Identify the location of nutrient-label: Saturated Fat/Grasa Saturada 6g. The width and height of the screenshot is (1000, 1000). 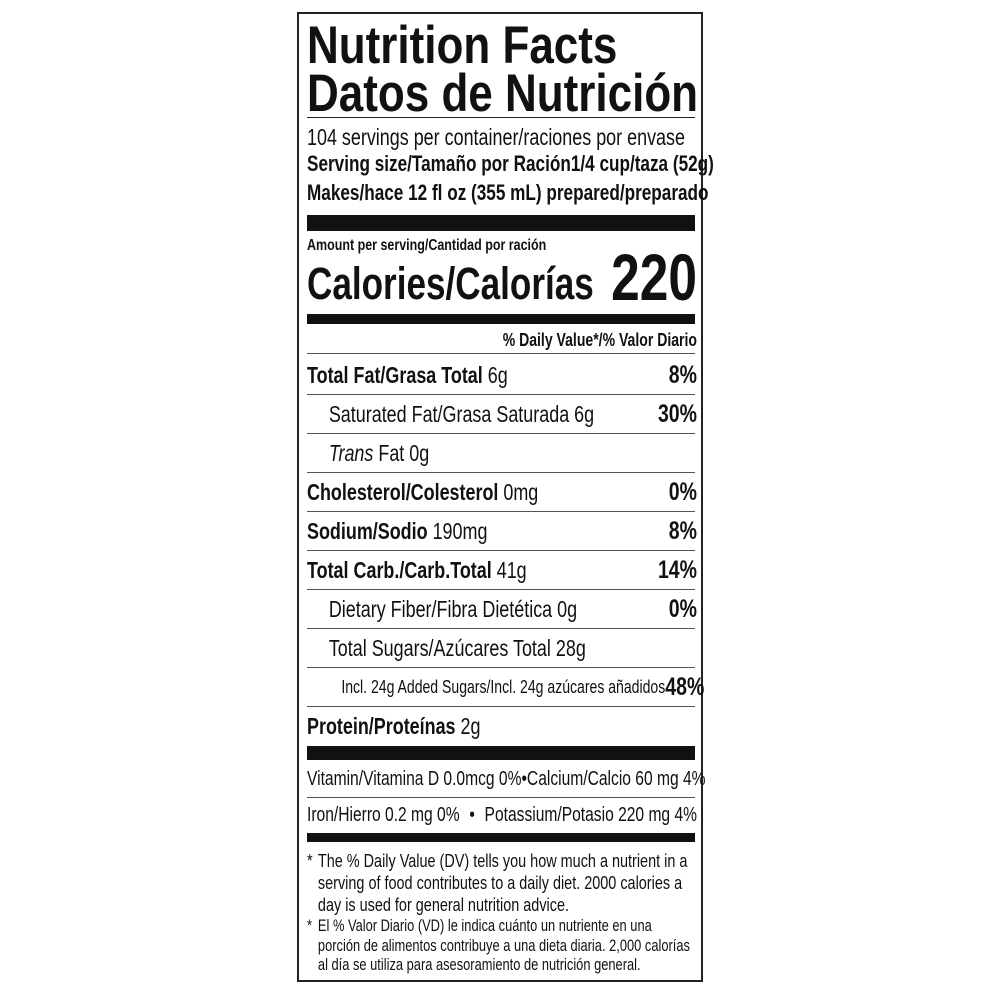
(450, 414).